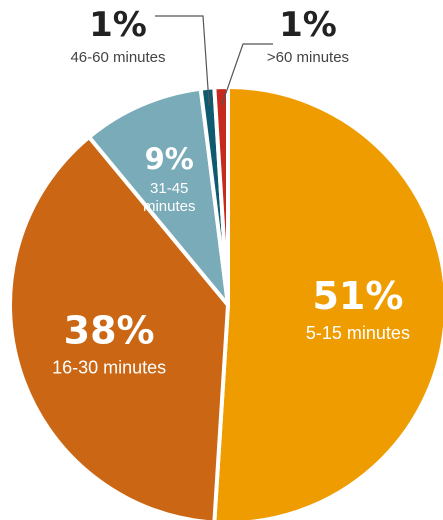  What do you see at coordinates (214, 60) in the screenshot?
I see `leader-lines` at bounding box center [214, 60].